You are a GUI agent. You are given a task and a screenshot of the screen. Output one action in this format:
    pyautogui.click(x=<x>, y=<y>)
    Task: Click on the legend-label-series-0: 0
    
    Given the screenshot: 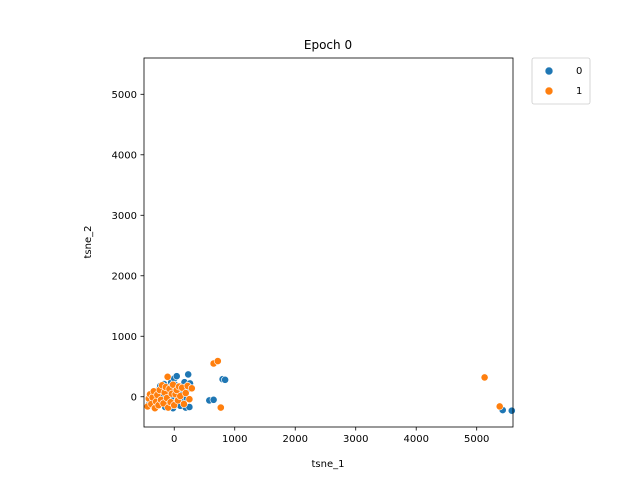 What is the action you would take?
    pyautogui.click(x=579, y=71)
    